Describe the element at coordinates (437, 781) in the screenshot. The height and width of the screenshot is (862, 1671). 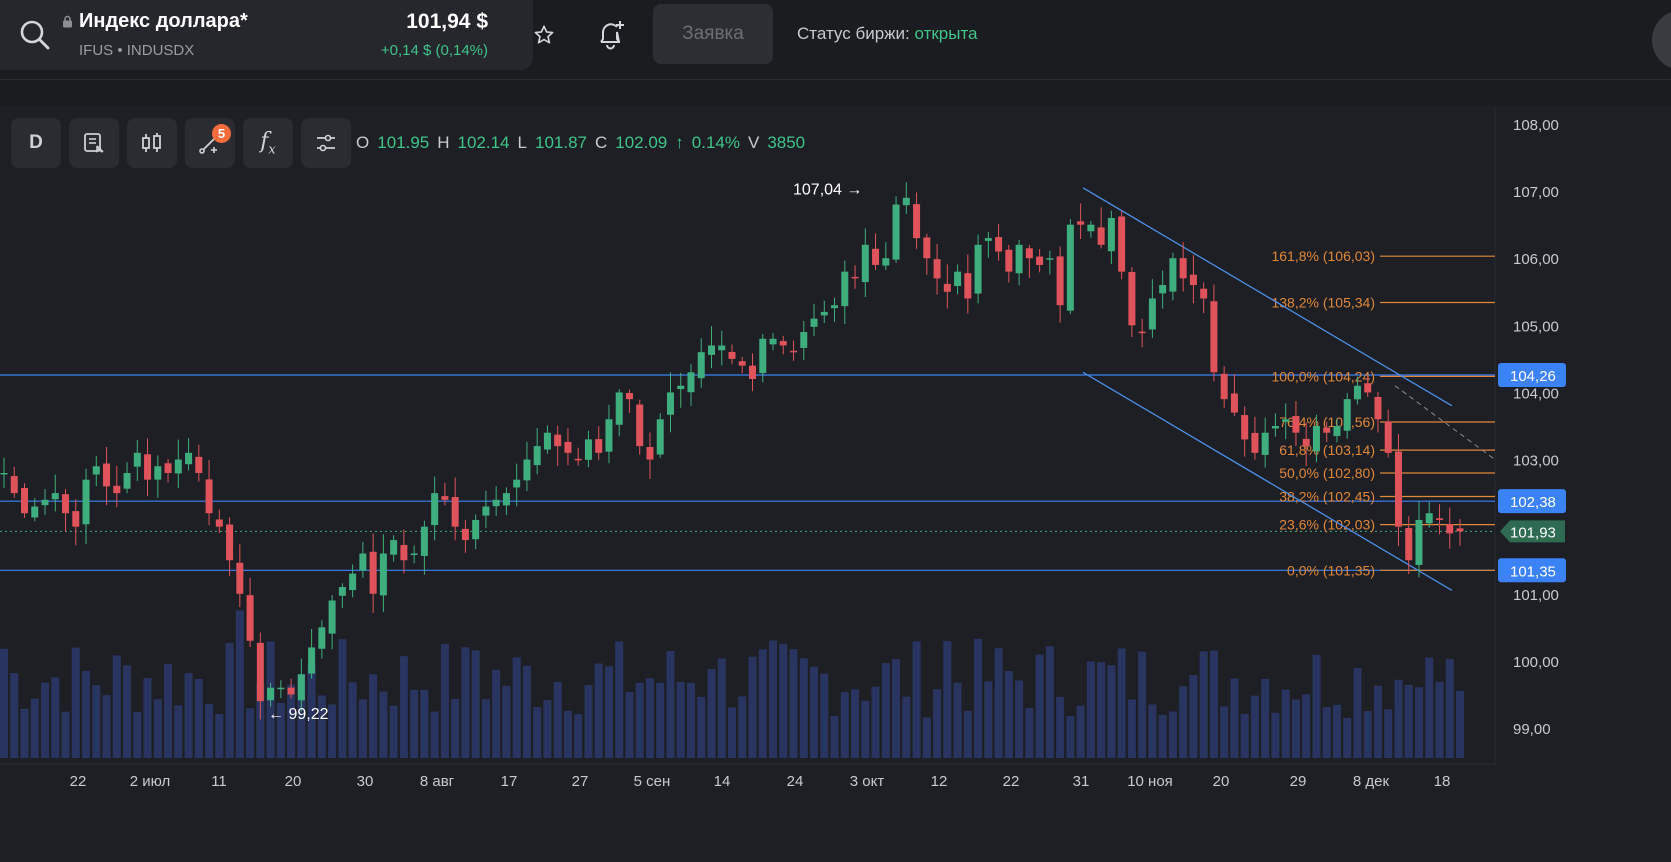
I see `x-tick-label: 8 авг` at that location.